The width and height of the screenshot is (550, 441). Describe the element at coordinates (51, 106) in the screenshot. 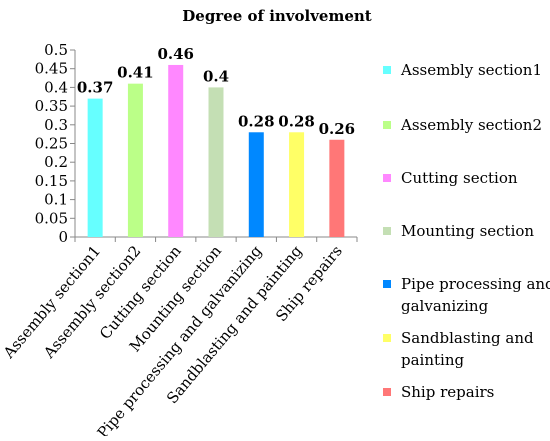

I see `y-tick-label: 0.35` at that location.